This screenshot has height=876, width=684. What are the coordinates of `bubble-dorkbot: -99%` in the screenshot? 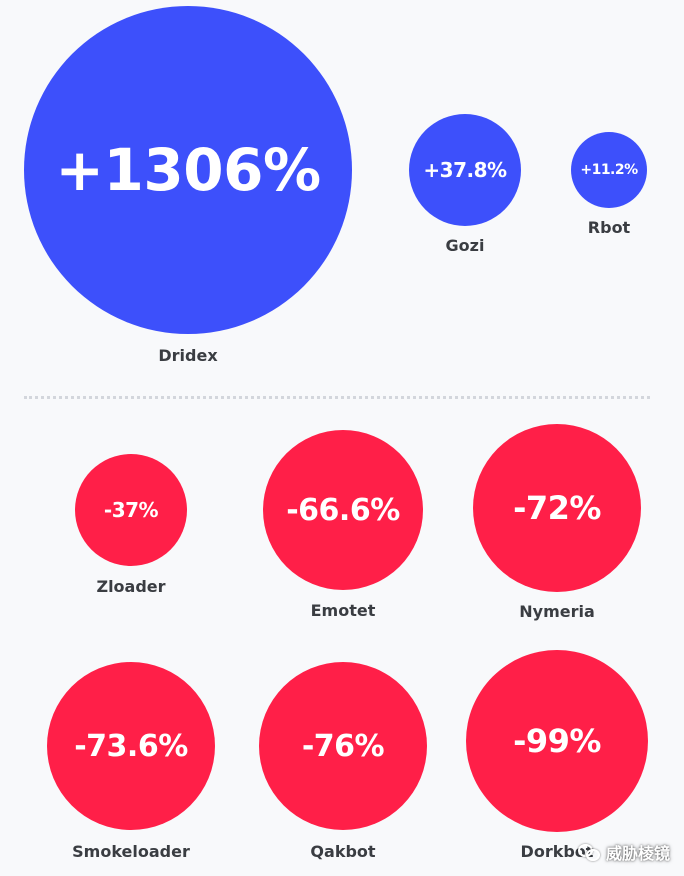 It's located at (557, 741).